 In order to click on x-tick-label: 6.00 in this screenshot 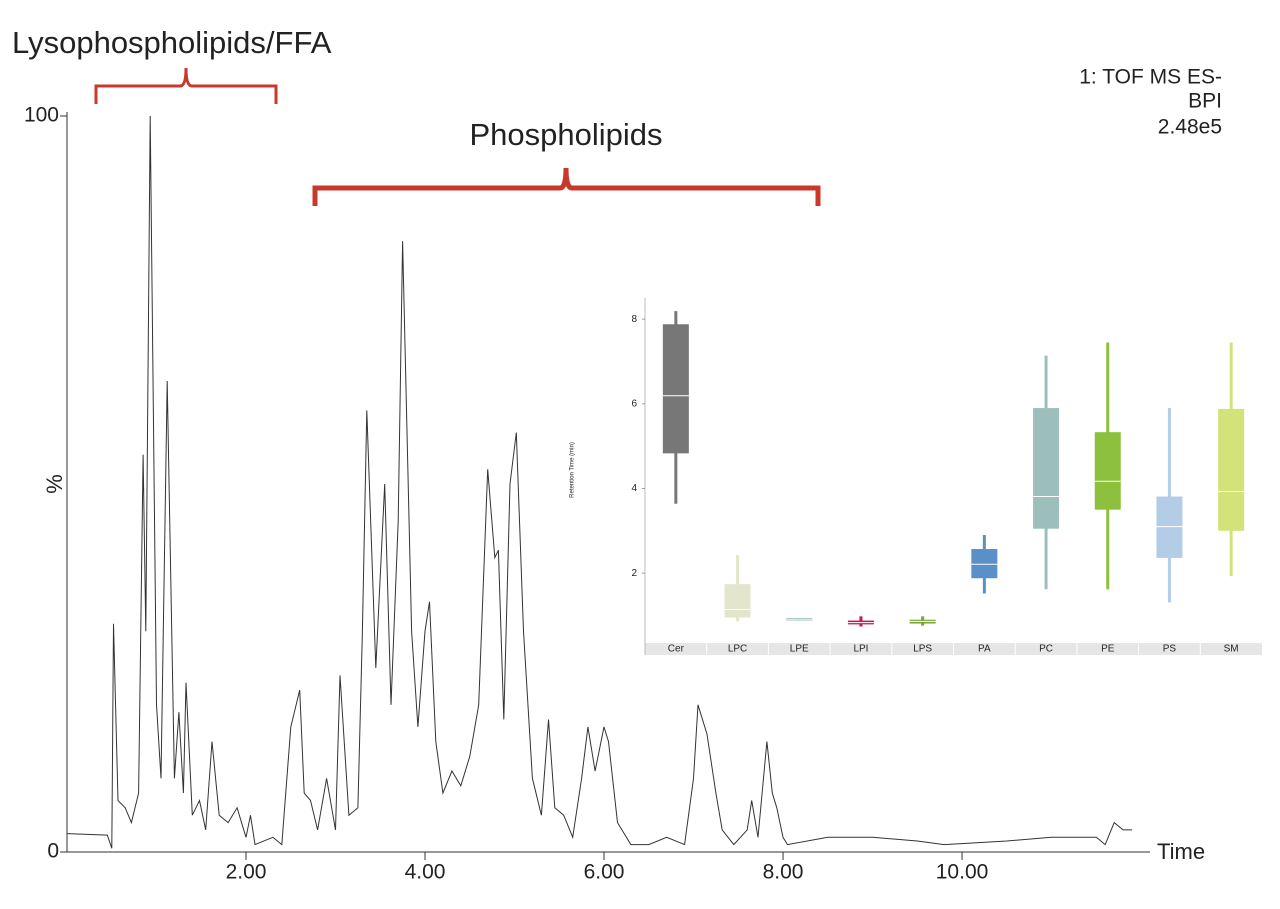, I will do `click(604, 872)`.